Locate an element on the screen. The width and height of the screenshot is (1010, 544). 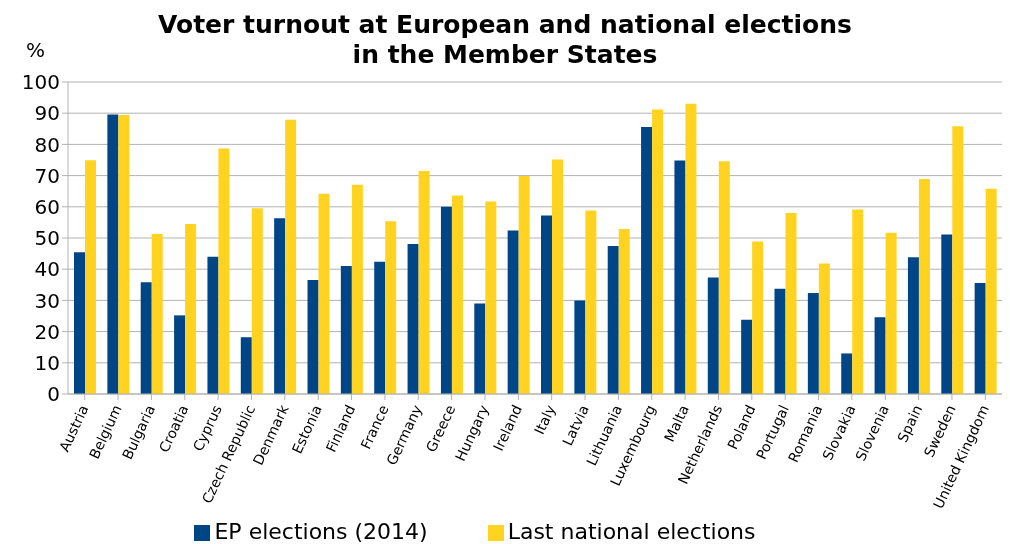
y-tick-label: 80 is located at coordinates (47, 144).